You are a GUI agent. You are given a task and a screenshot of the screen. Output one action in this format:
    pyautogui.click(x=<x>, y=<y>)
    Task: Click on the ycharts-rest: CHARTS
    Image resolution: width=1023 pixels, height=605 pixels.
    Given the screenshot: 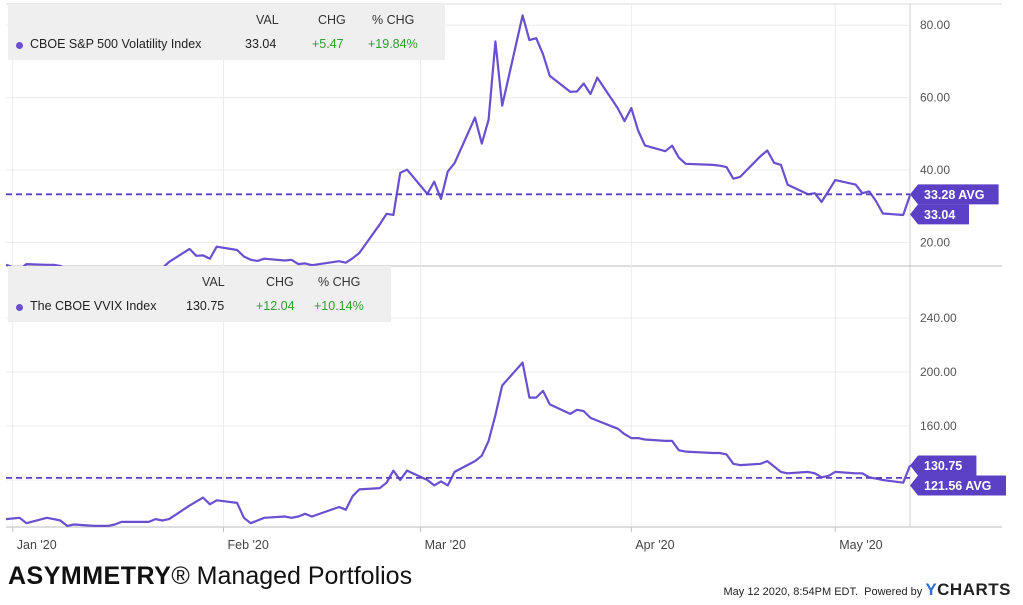 What is the action you would take?
    pyautogui.click(x=974, y=589)
    